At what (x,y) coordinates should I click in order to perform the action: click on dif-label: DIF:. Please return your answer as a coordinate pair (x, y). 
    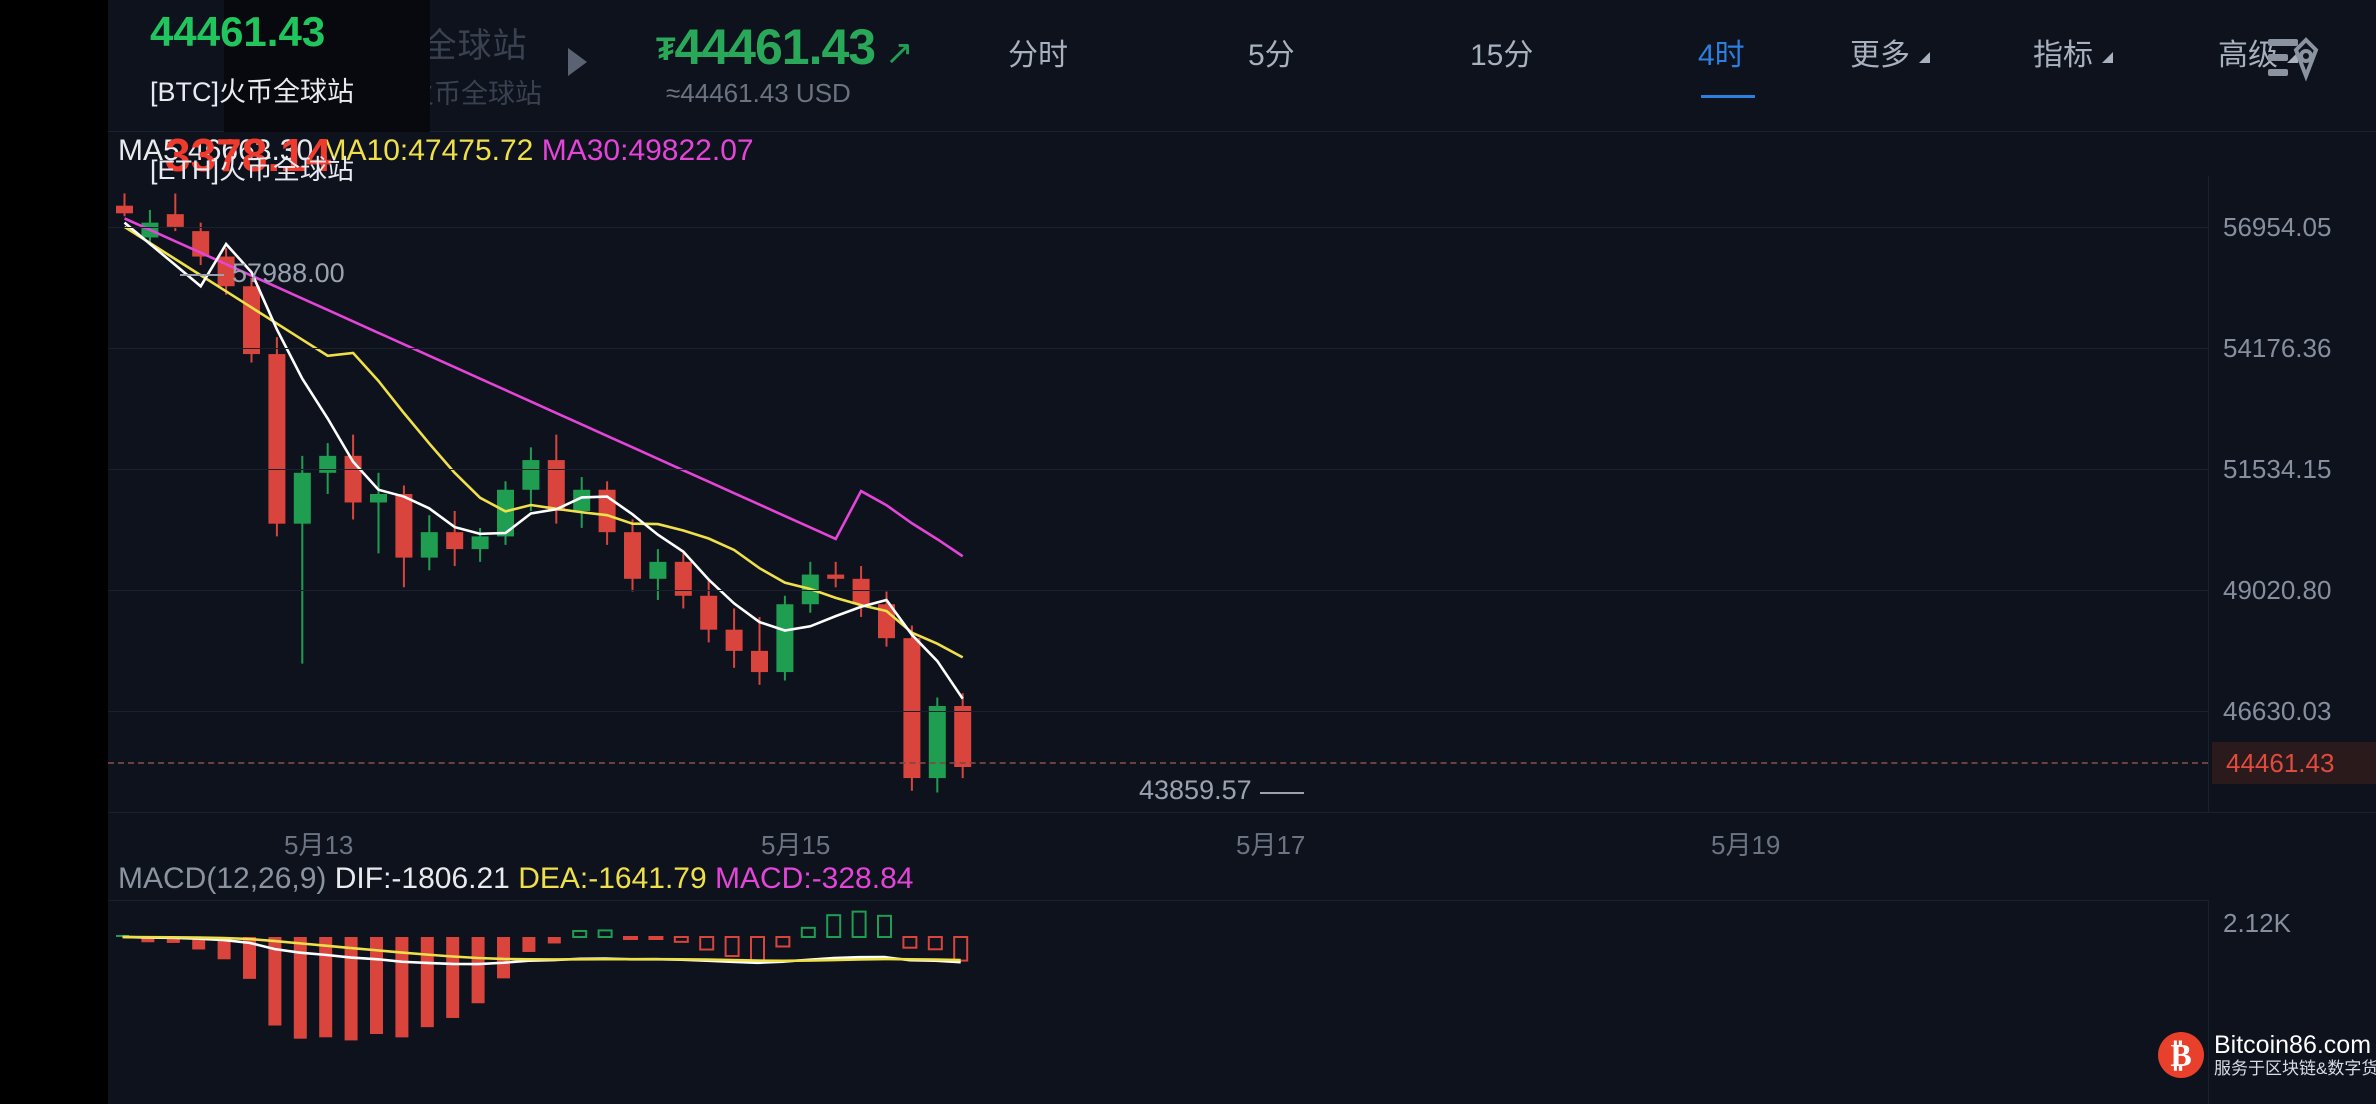
    Looking at the image, I should click on (363, 878).